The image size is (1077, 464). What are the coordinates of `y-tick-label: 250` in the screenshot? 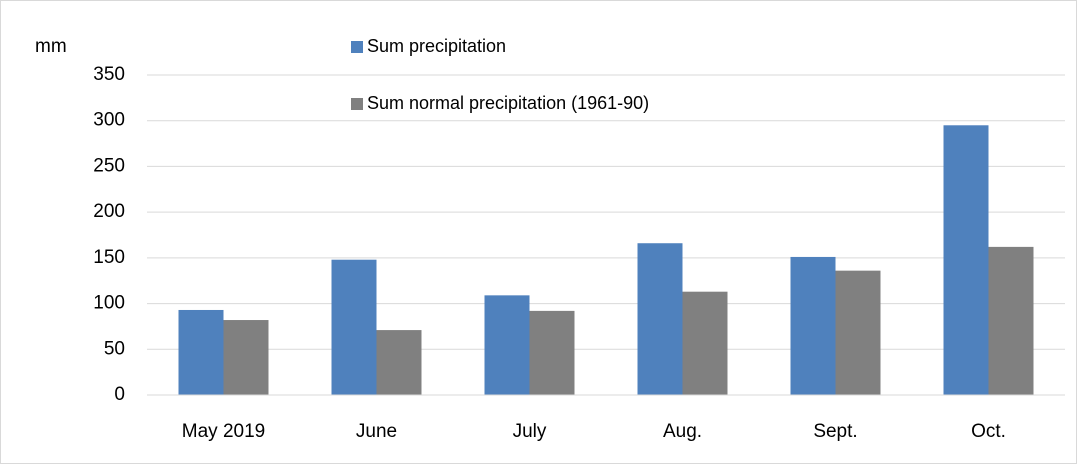 It's located at (109, 165).